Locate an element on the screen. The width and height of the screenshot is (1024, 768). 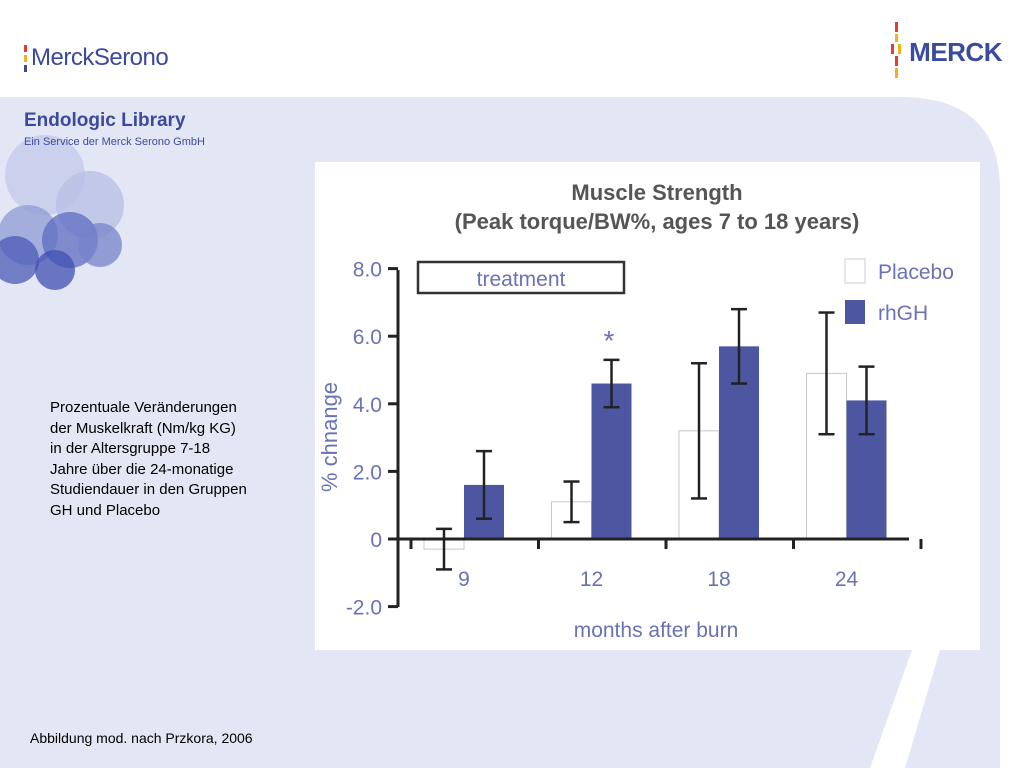
legend-swatch-rhgh is located at coordinates (855, 312).